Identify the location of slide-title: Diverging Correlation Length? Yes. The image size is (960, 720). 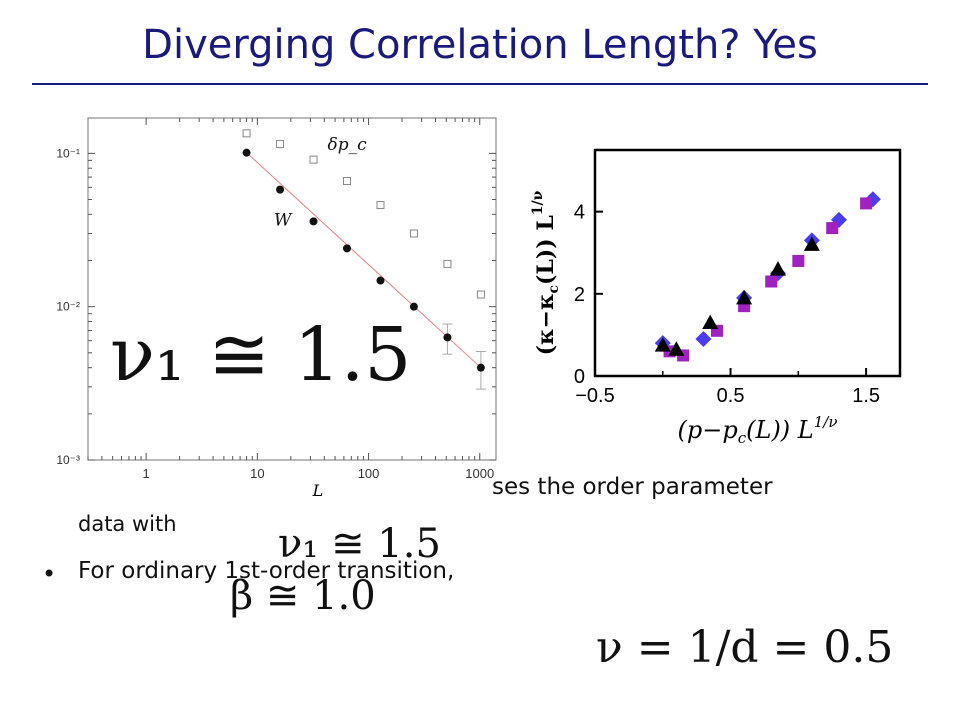
(480, 45).